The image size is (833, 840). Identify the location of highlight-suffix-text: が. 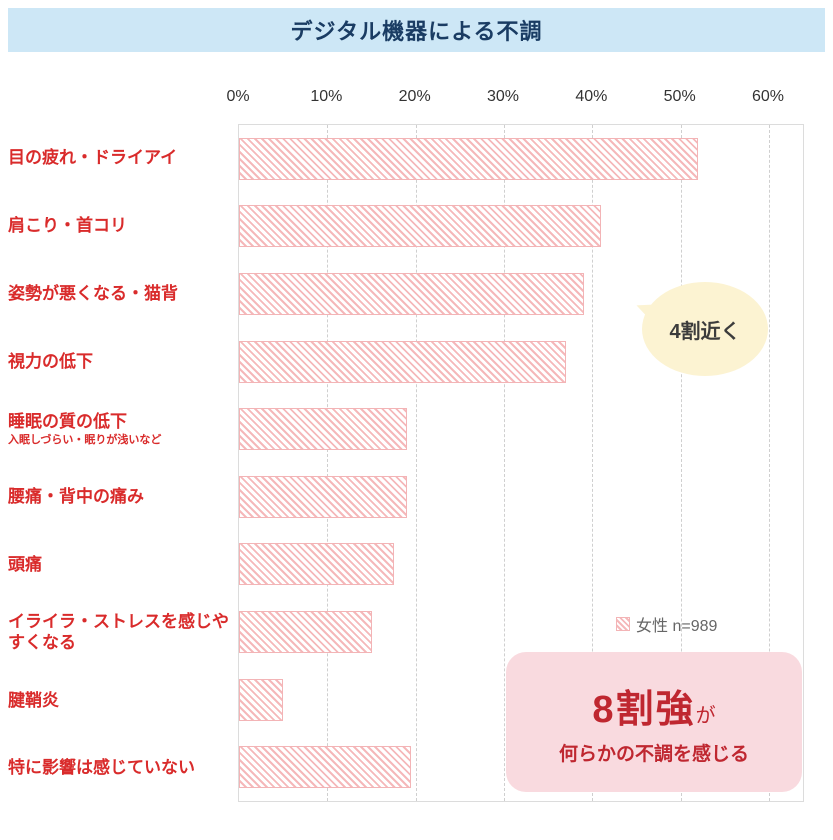
(705, 716).